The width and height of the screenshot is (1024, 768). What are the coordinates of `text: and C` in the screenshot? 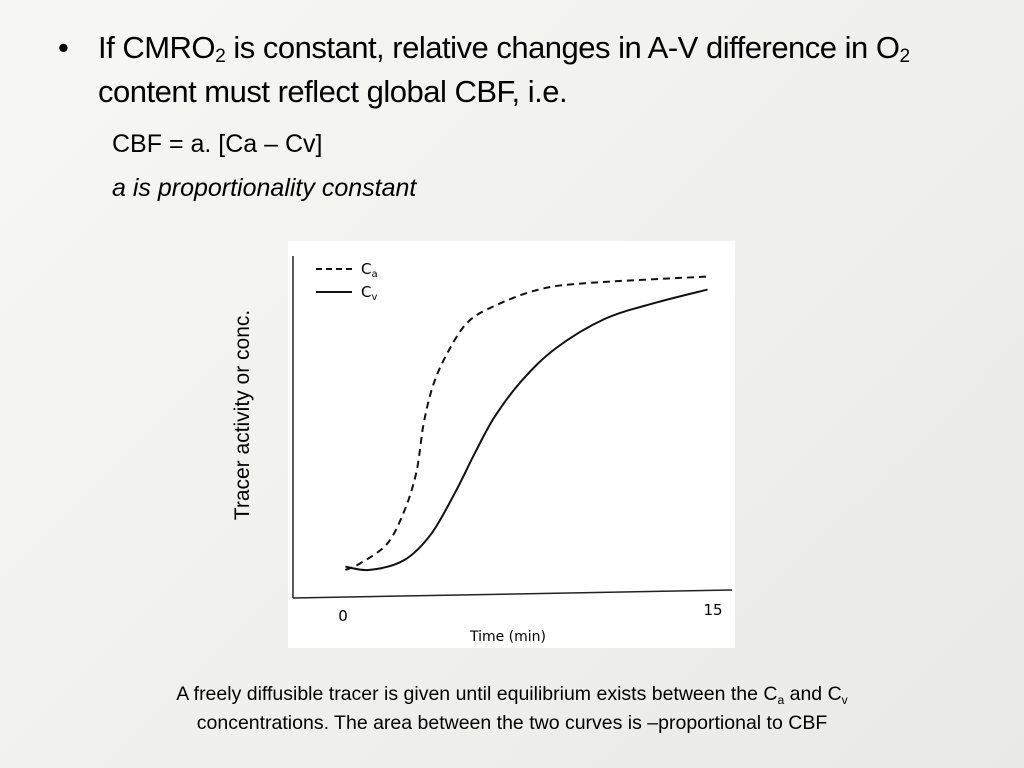 It's located at (813, 694).